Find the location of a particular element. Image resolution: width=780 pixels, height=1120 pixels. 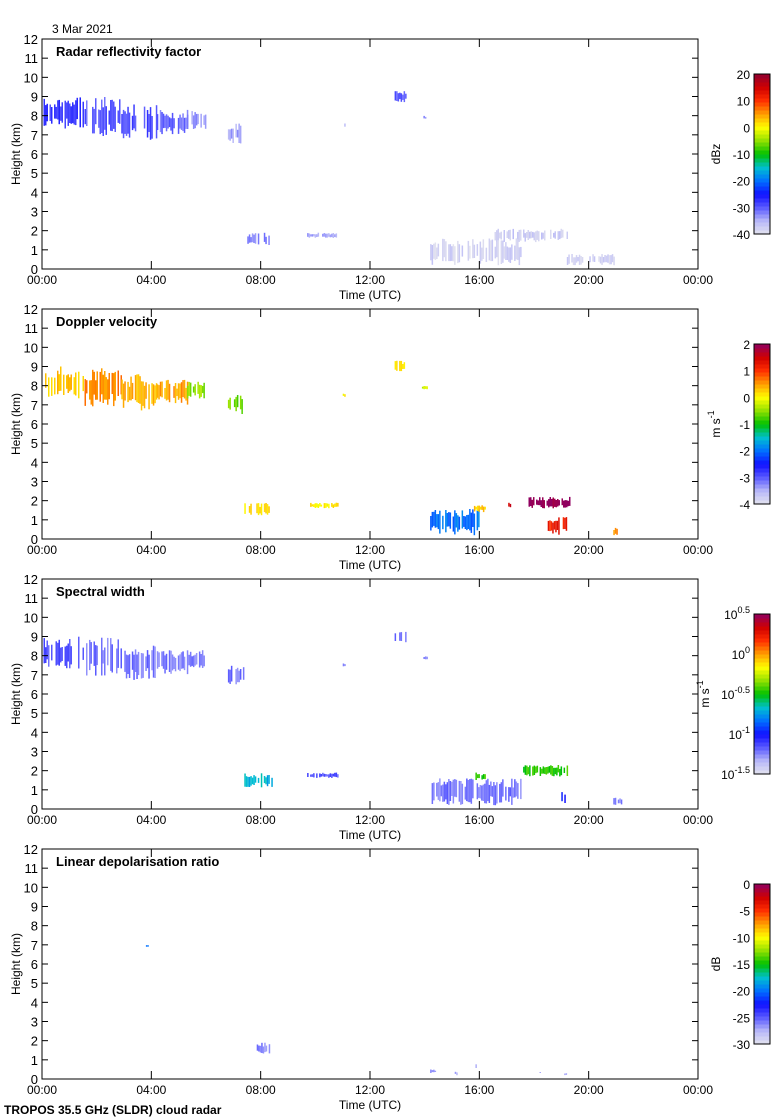

colorbar-tick-label: 10 is located at coordinates (744, 102).